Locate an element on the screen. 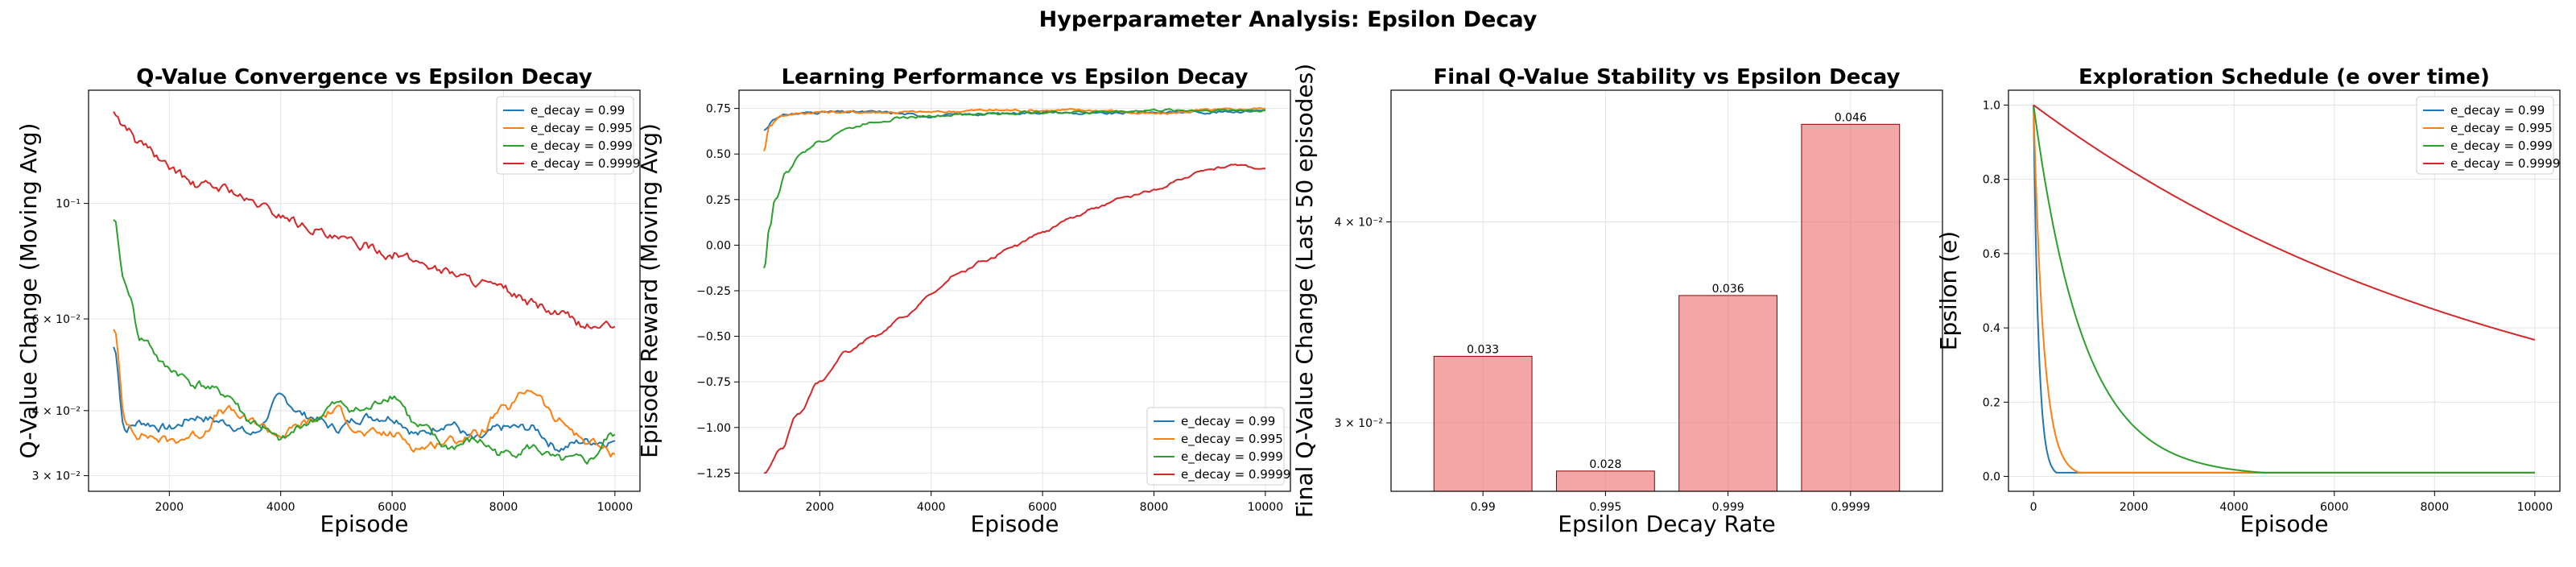 This screenshot has height=567, width=2576. legend-entry-3-0: e_decay = 0.99 is located at coordinates (2497, 110).